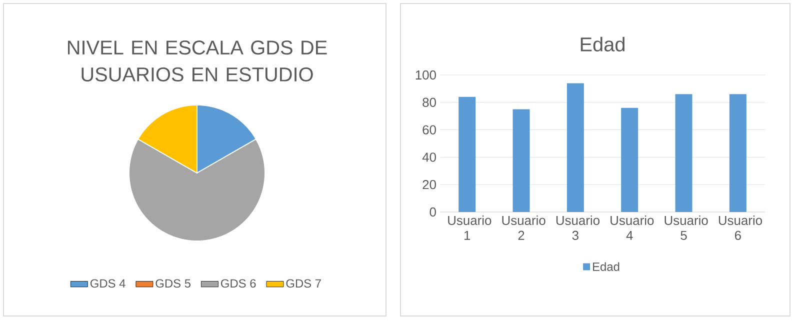 This screenshot has height=323, width=796. What do you see at coordinates (433, 212) in the screenshot?
I see `y-tick-label: 0` at bounding box center [433, 212].